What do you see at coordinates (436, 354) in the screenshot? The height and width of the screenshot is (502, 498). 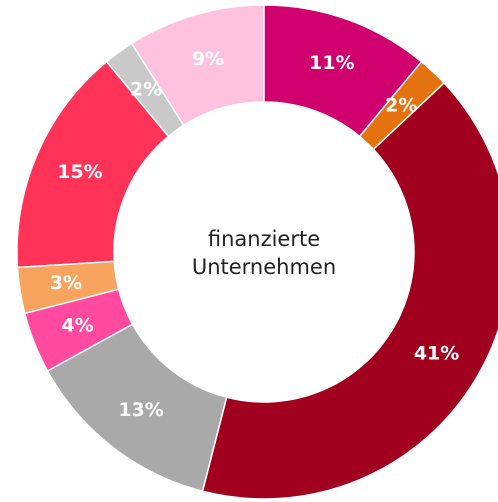 I see `value-label: 41%` at bounding box center [436, 354].